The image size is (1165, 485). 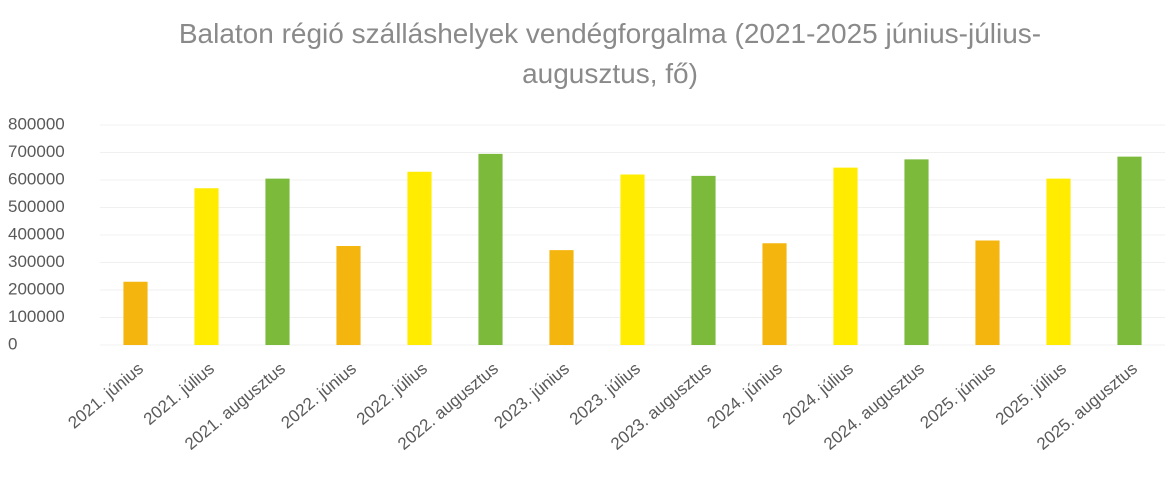 What do you see at coordinates (12, 343) in the screenshot?
I see `y-tick-label: 0` at bounding box center [12, 343].